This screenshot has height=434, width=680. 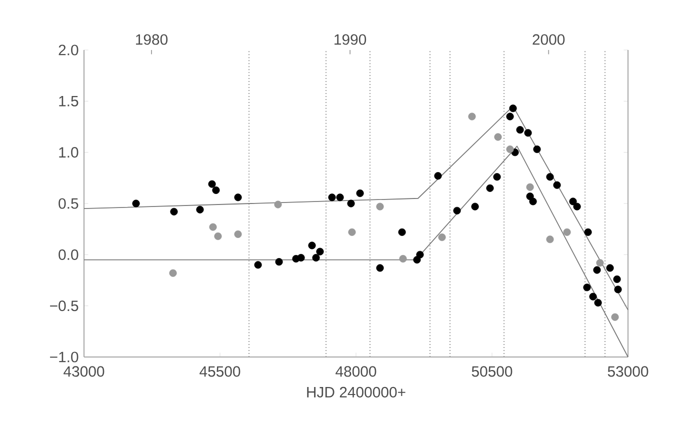 What do you see at coordinates (350, 39) in the screenshot?
I see `x2-tick-label: 1990` at bounding box center [350, 39].